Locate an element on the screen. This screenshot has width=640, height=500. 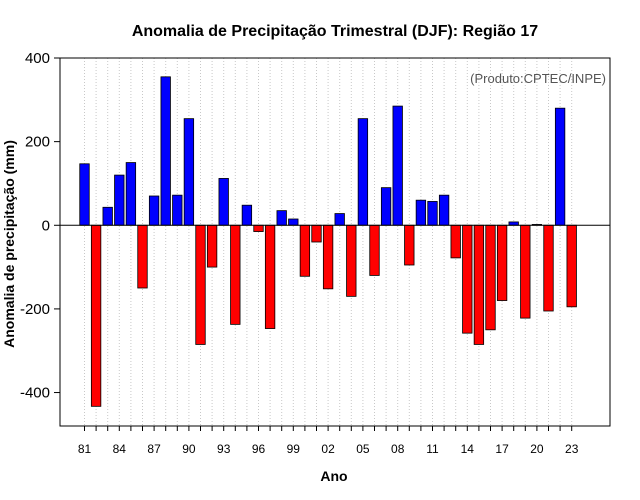
bar-2014 is located at coordinates (467, 279).